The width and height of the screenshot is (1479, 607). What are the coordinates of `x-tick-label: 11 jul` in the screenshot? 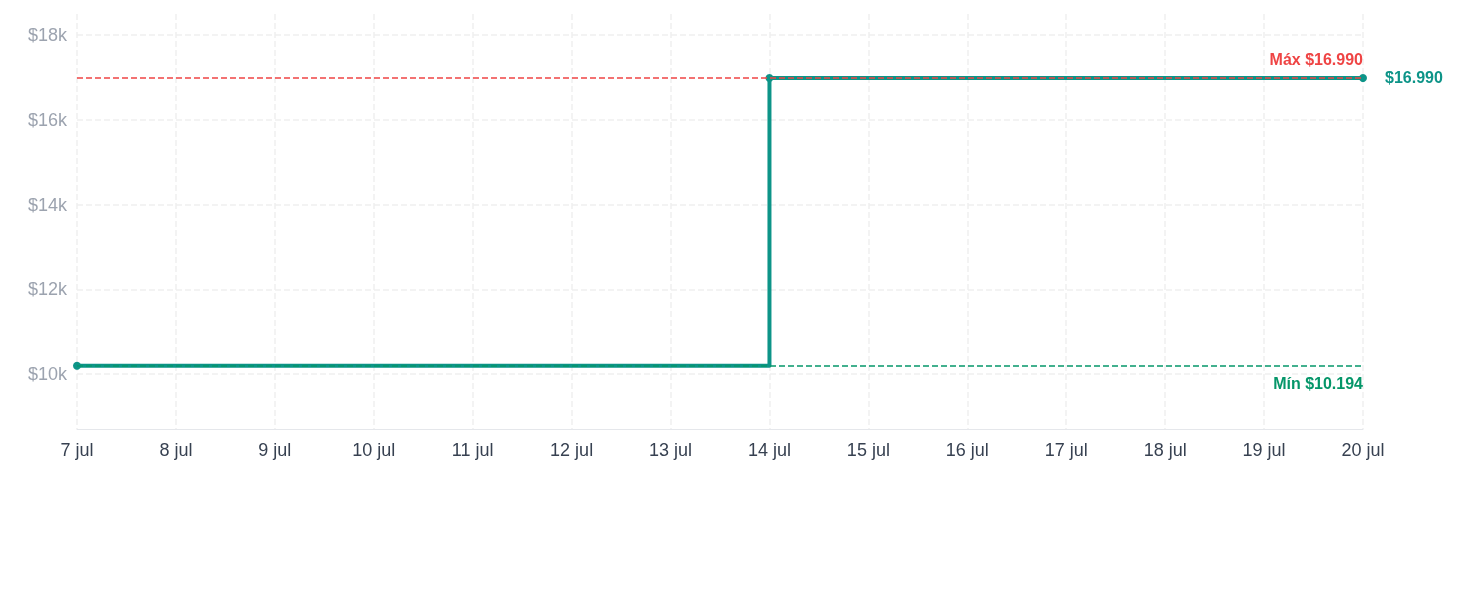 It's located at (472, 450).